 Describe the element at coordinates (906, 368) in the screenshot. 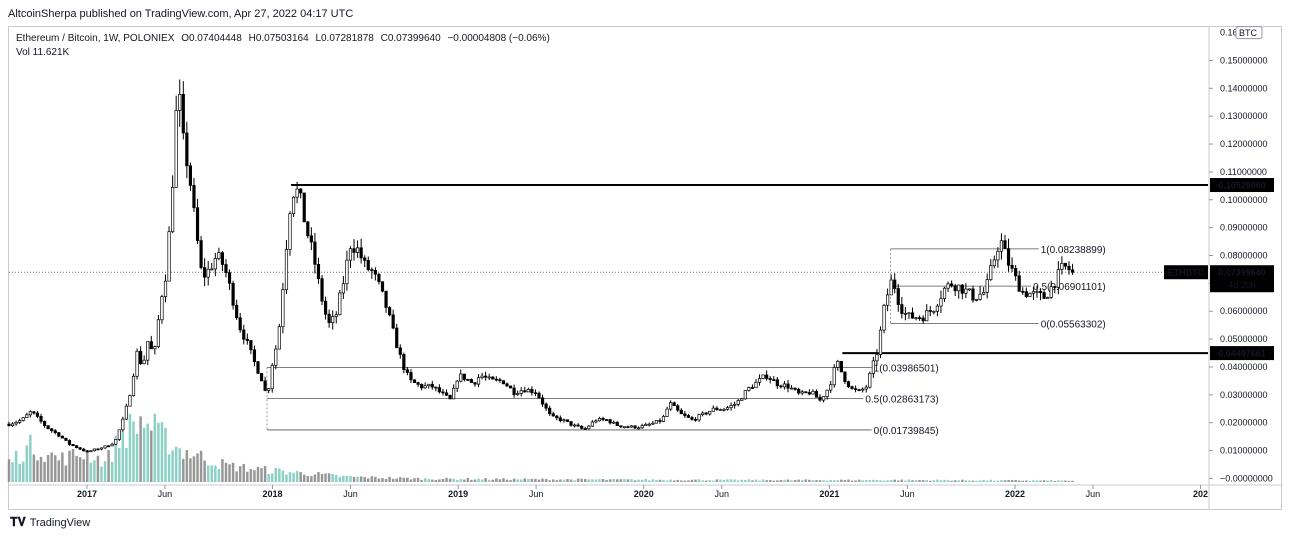

I see `fib-level-label: 1(0.03986501)` at that location.